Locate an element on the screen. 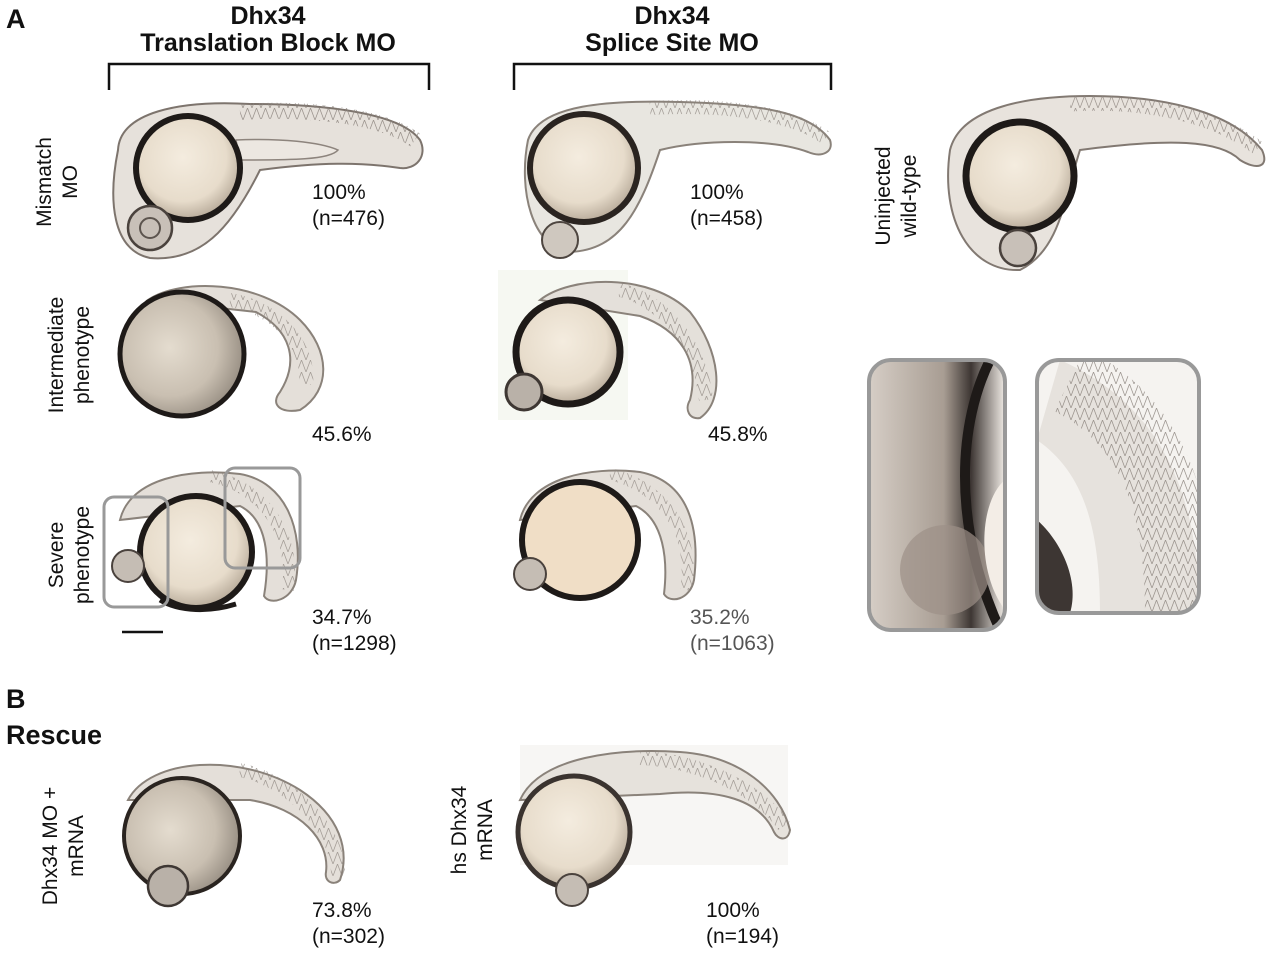  row-label-mismatch-mo: Mismatch MO is located at coordinates (58, 182).